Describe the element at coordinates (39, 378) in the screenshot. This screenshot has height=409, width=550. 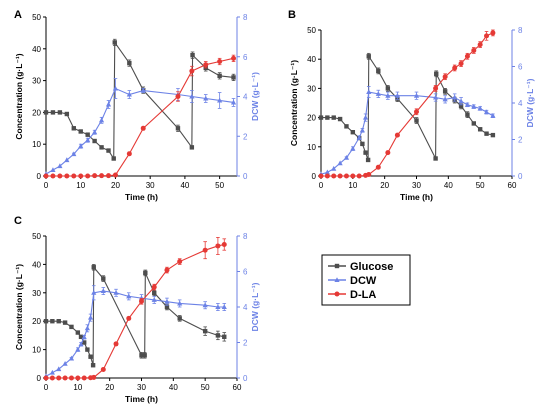
I see `y-tick-label: 0` at that location.